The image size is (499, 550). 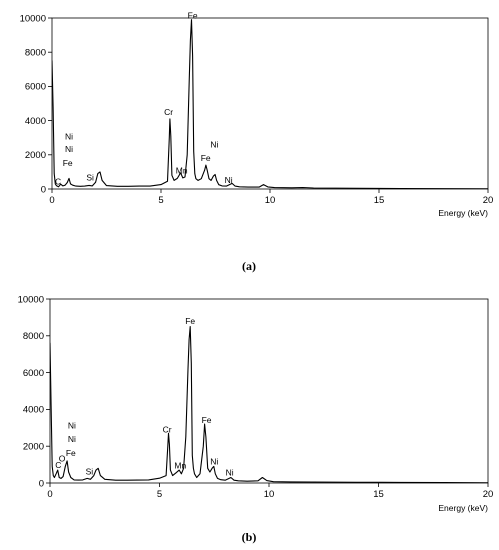 What do you see at coordinates (249, 537) in the screenshot?
I see `figure-caption: (b)` at bounding box center [249, 537].